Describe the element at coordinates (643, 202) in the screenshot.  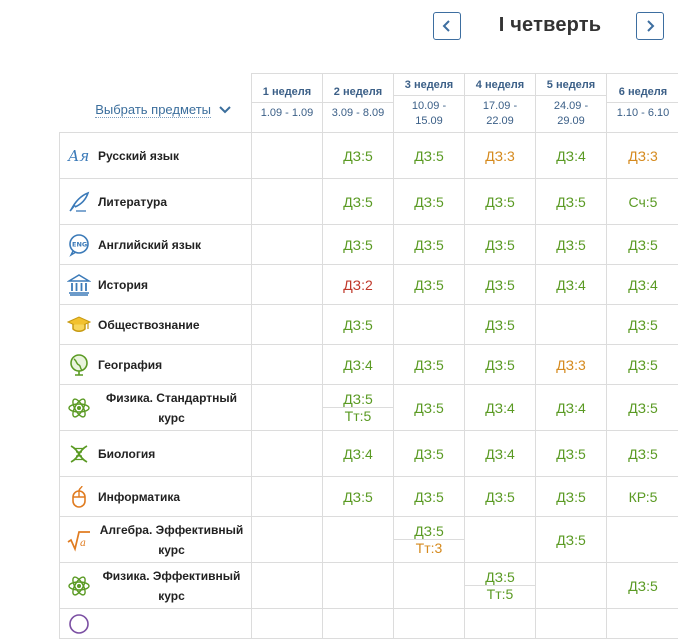
I see `grade-mark: Сч:5` at that location.